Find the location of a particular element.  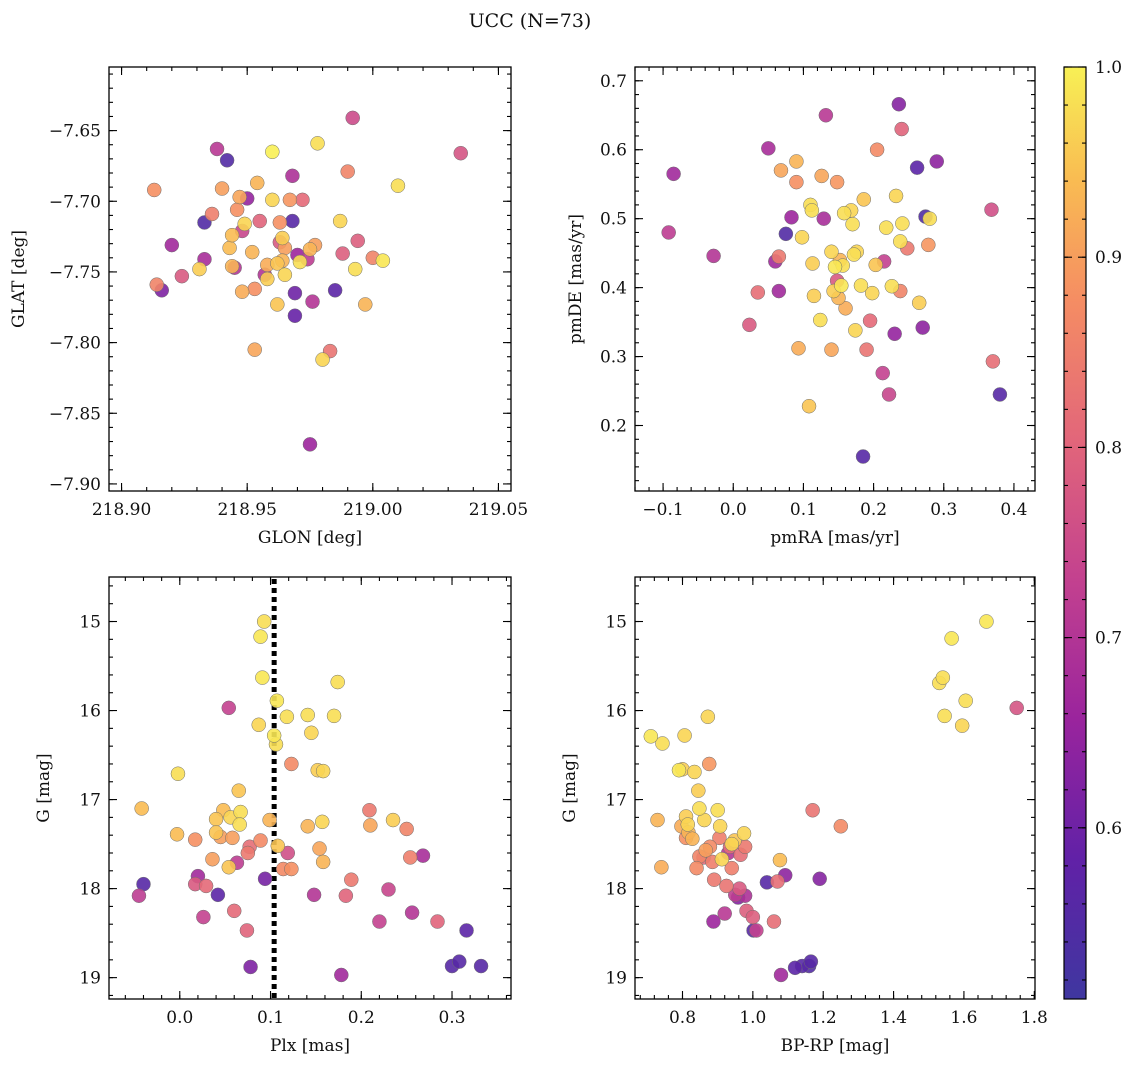

colorbar-tick-label: 0.9 is located at coordinates (1108, 258).